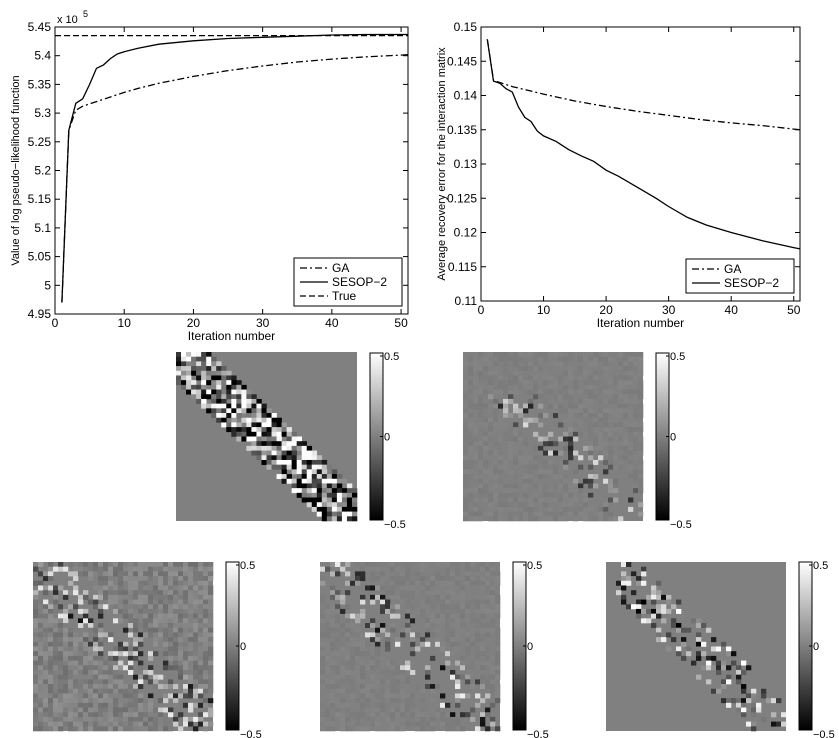 The width and height of the screenshot is (839, 738). What do you see at coordinates (263, 323) in the screenshot?
I see `x-tick-label: 30` at bounding box center [263, 323].